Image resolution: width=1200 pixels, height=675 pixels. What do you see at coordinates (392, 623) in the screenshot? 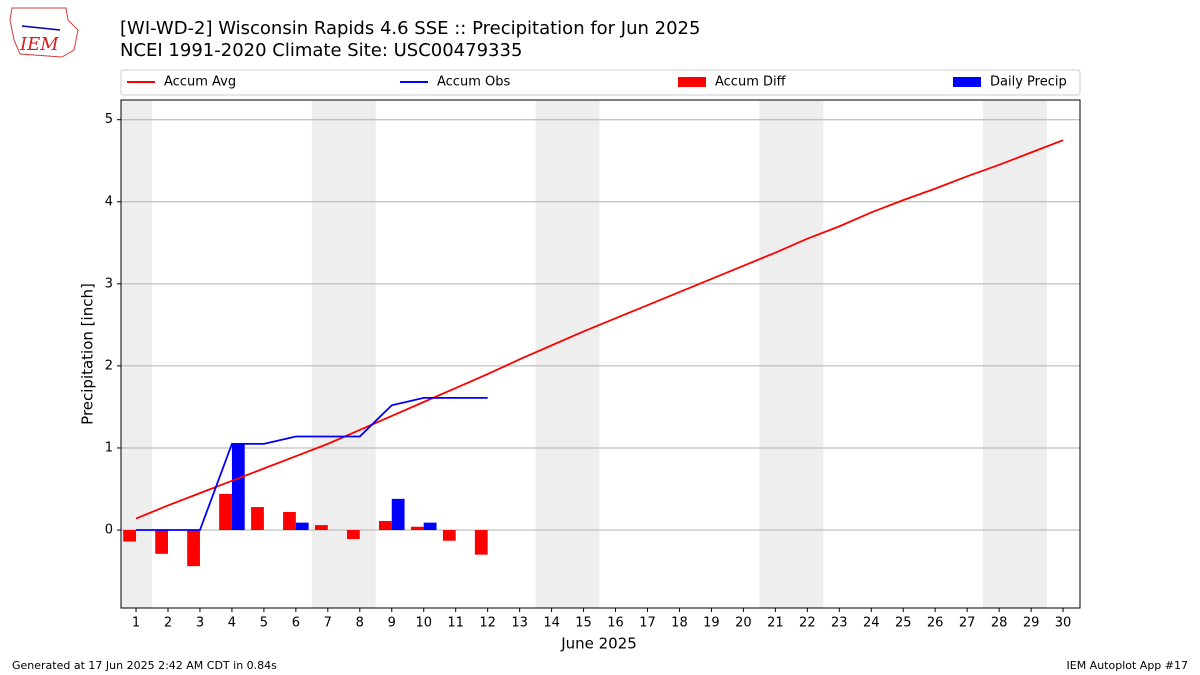
I see `x-tick-label: 9` at bounding box center [392, 623].